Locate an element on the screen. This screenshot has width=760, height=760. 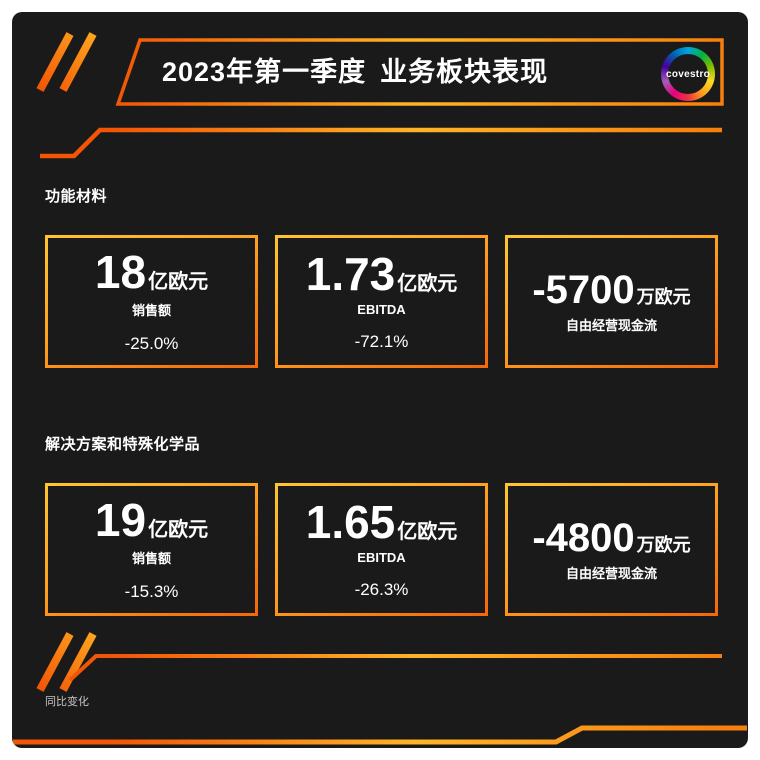
kpi-value: 1.73 is located at coordinates (350, 274).